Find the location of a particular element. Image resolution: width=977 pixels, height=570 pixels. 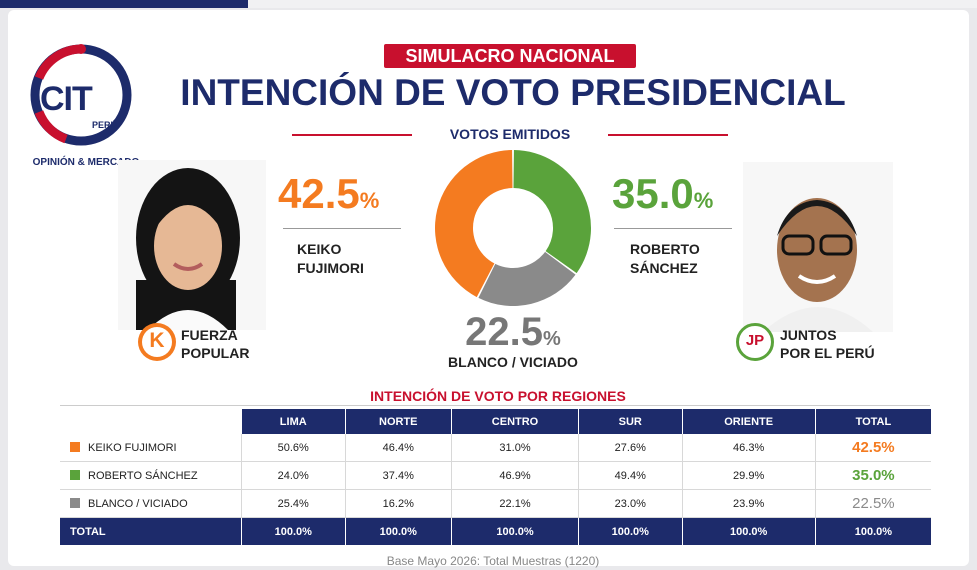

table-cell: 46.9% is located at coordinates (515, 475).